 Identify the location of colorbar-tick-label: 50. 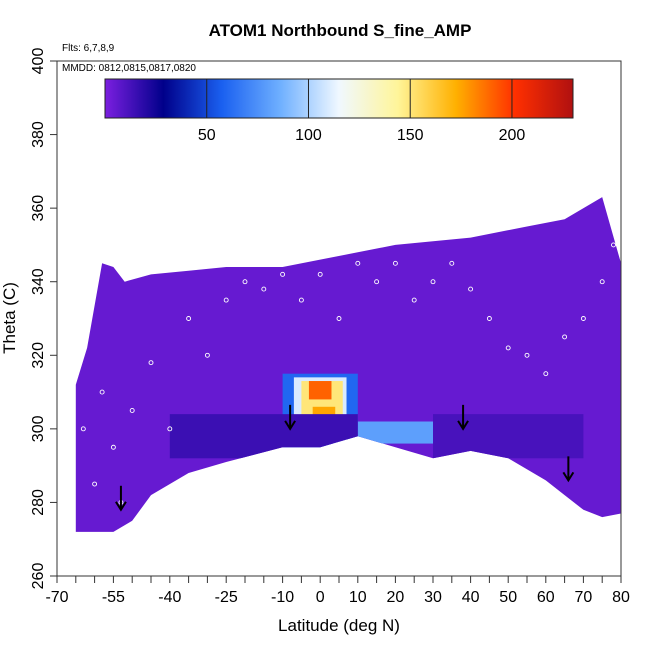
(207, 135).